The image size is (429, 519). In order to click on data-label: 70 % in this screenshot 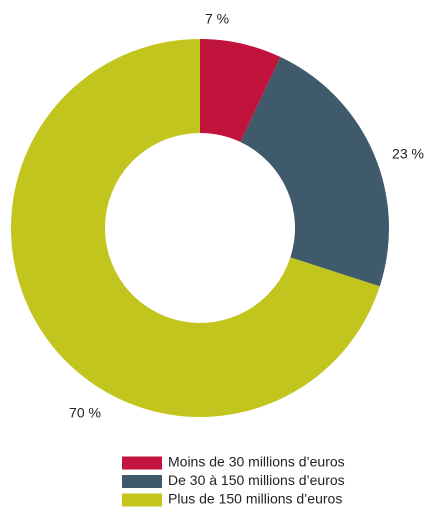, I will do `click(85, 413)`.